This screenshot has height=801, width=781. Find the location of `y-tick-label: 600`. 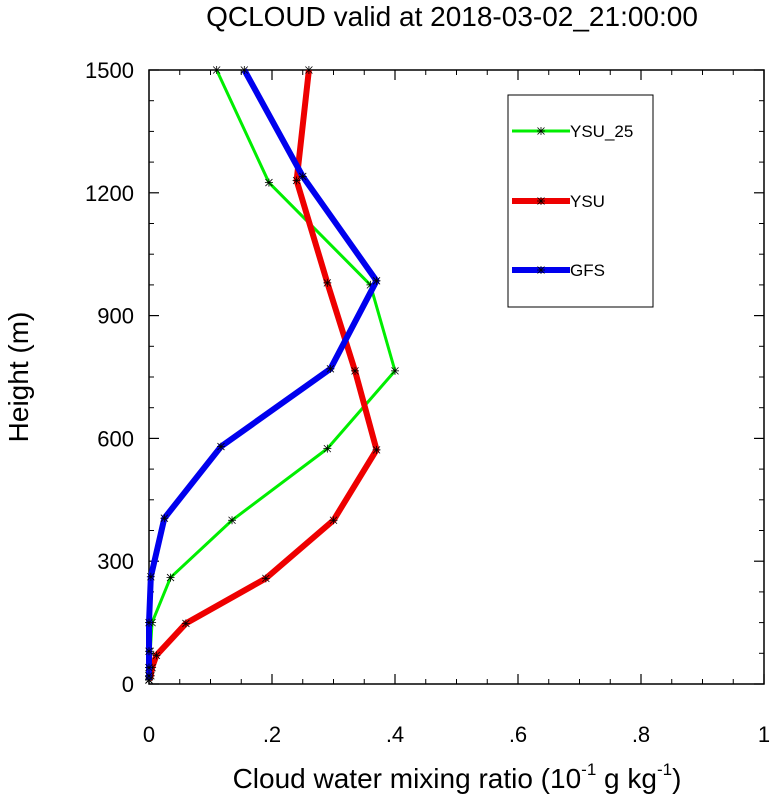

y-tick-label: 600 is located at coordinates (115, 438).